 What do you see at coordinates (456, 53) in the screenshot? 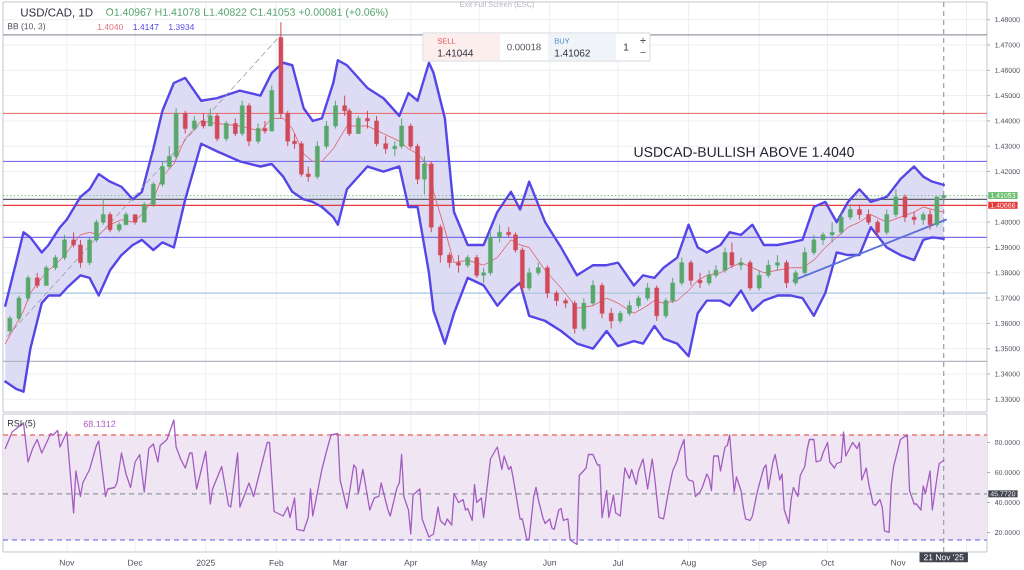
I see `annotation: 1.41044` at bounding box center [456, 53].